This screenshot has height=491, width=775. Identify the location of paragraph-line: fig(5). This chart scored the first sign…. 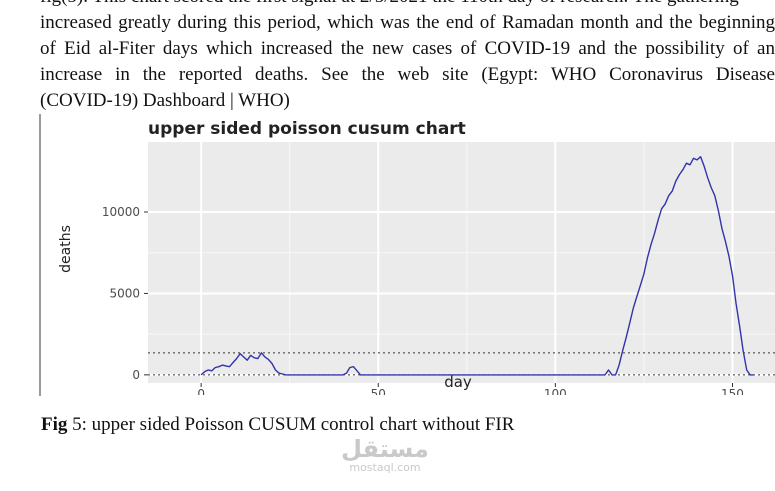
(407, 5).